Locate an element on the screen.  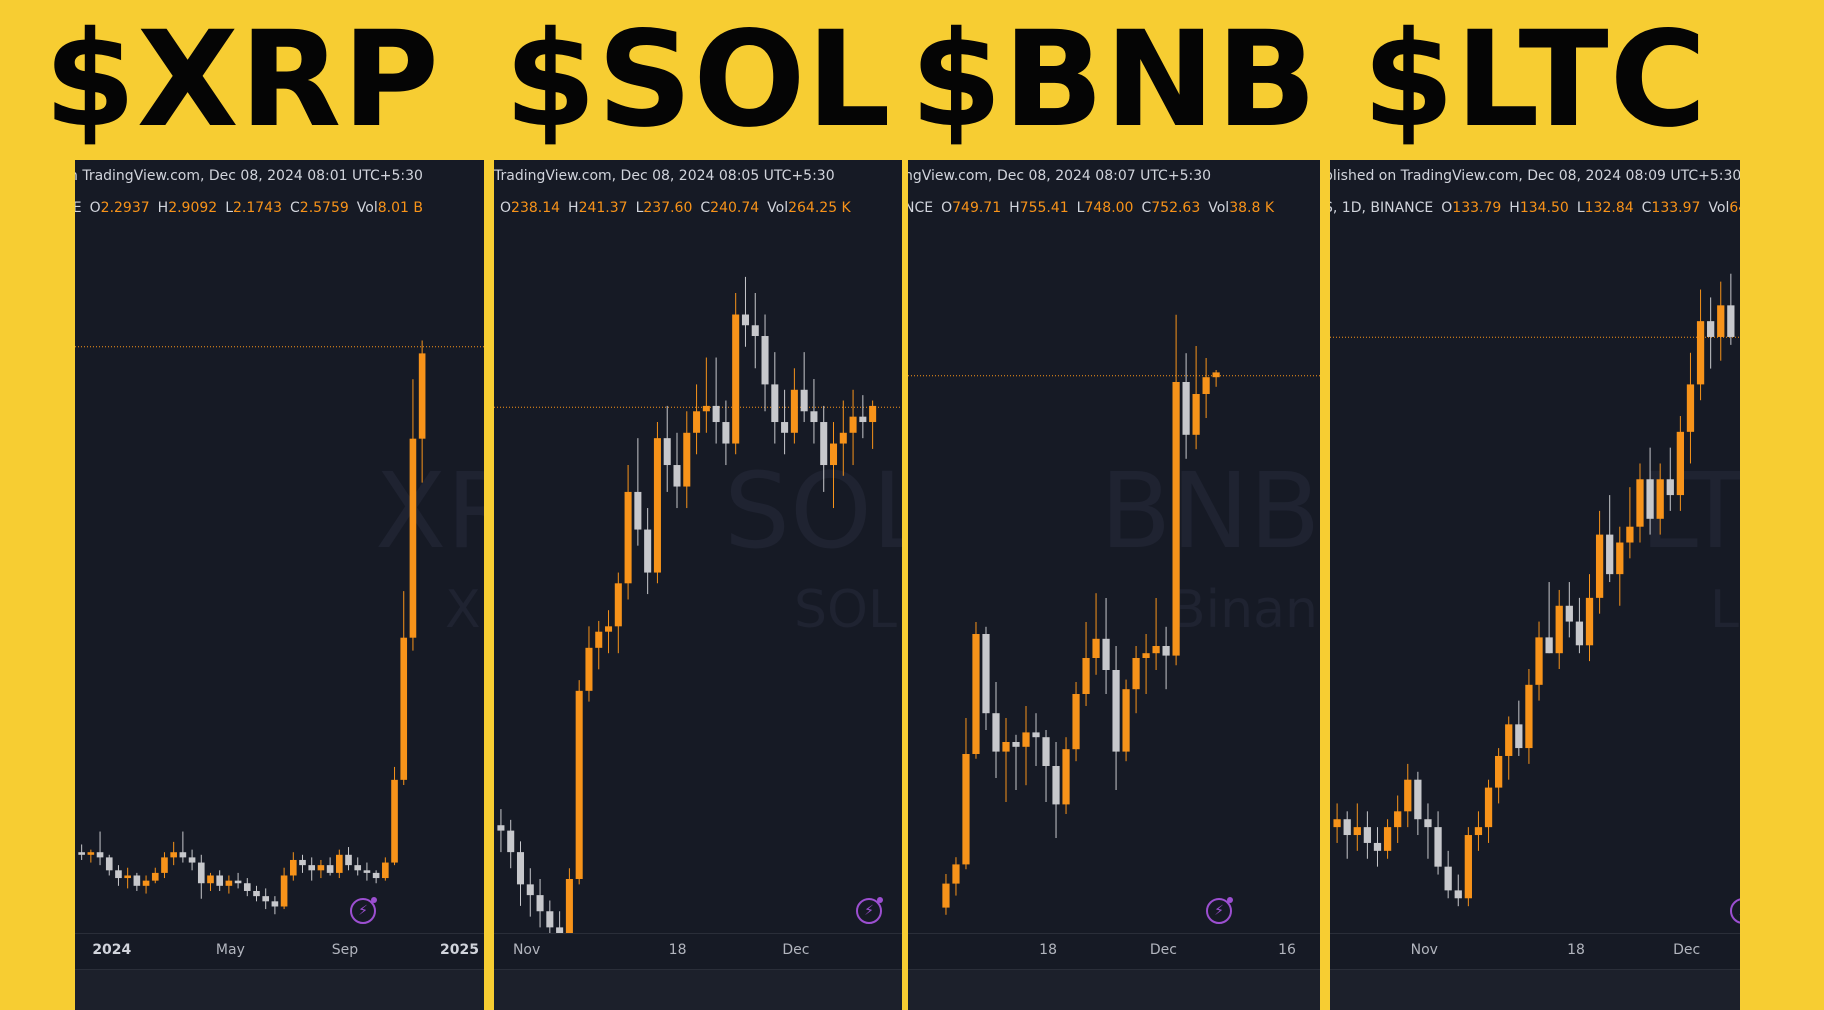
candles-layer is located at coordinates (698, 605).